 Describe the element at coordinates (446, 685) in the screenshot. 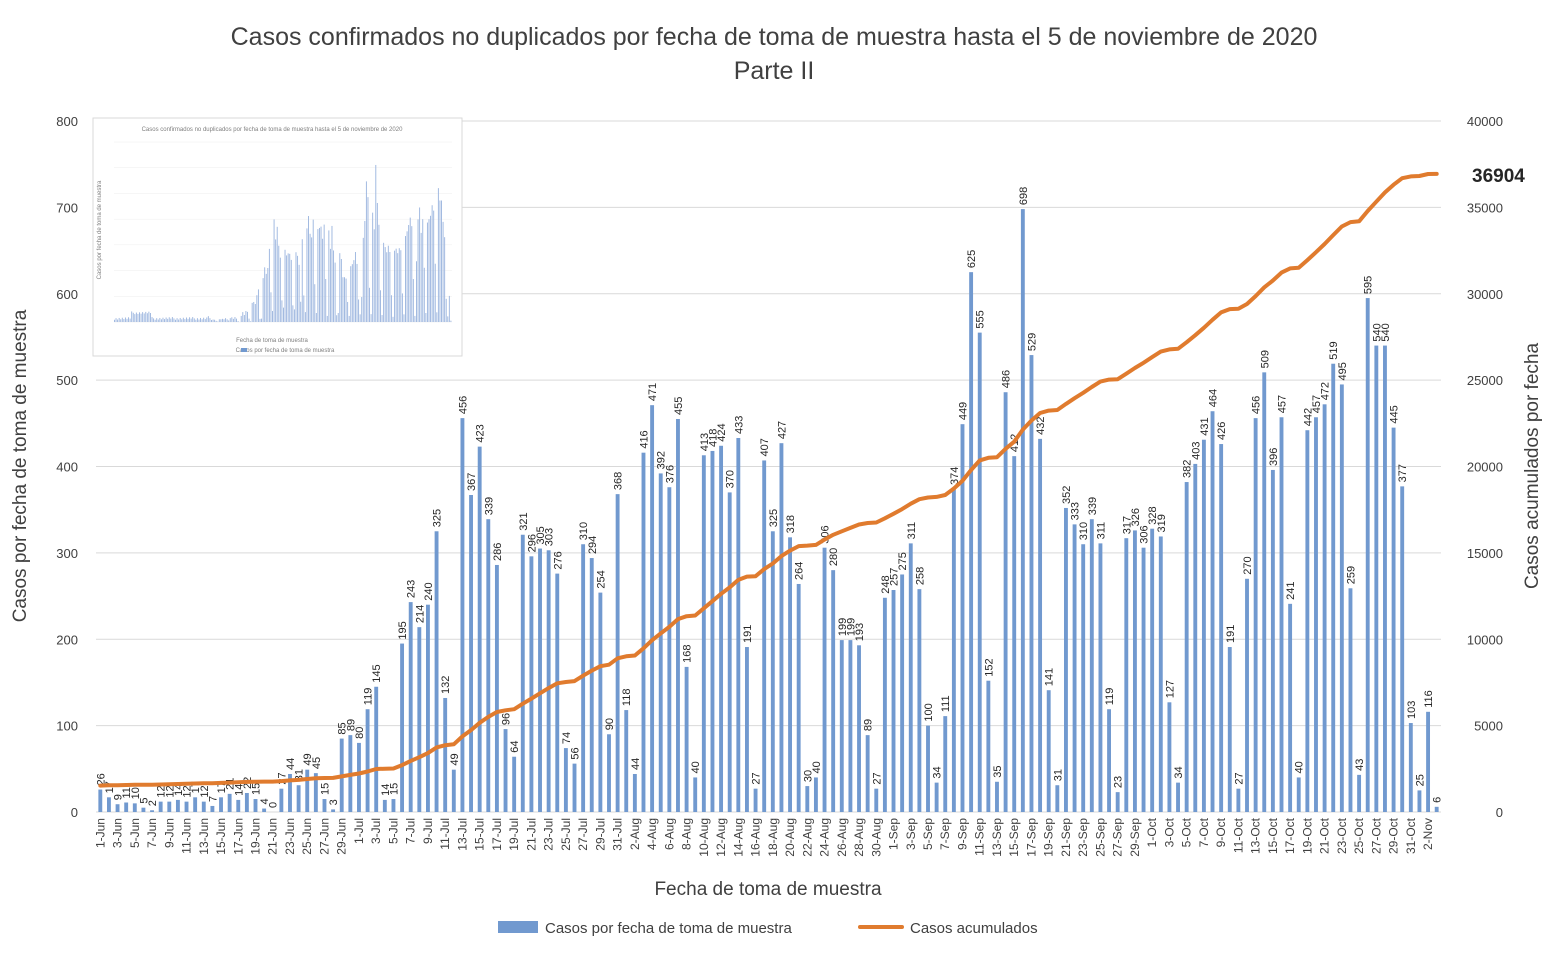

I see `bar-data-label: 132` at that location.